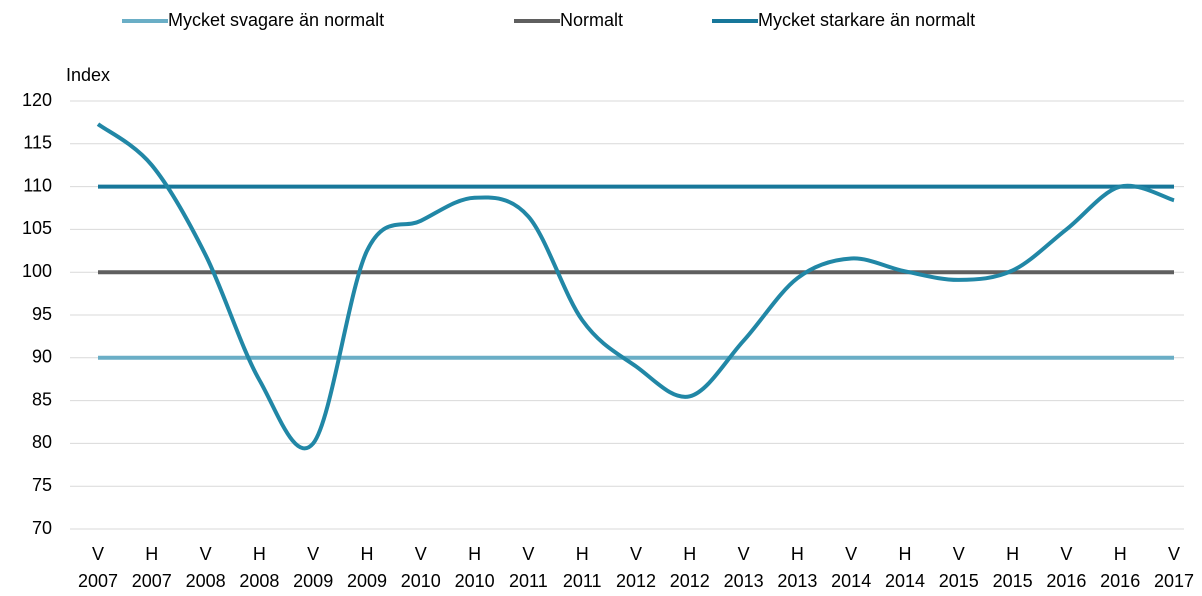  What do you see at coordinates (797, 567) in the screenshot?
I see `x-tick-label: H 2013` at bounding box center [797, 567].